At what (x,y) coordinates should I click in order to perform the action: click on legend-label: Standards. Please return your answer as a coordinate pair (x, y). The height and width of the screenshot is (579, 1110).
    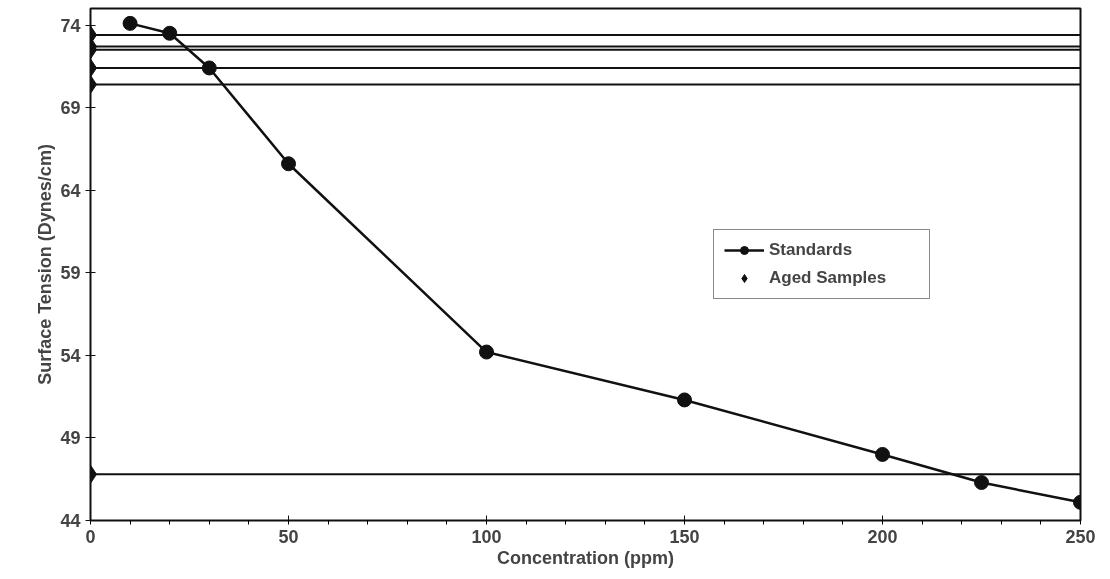
    Looking at the image, I should click on (811, 250).